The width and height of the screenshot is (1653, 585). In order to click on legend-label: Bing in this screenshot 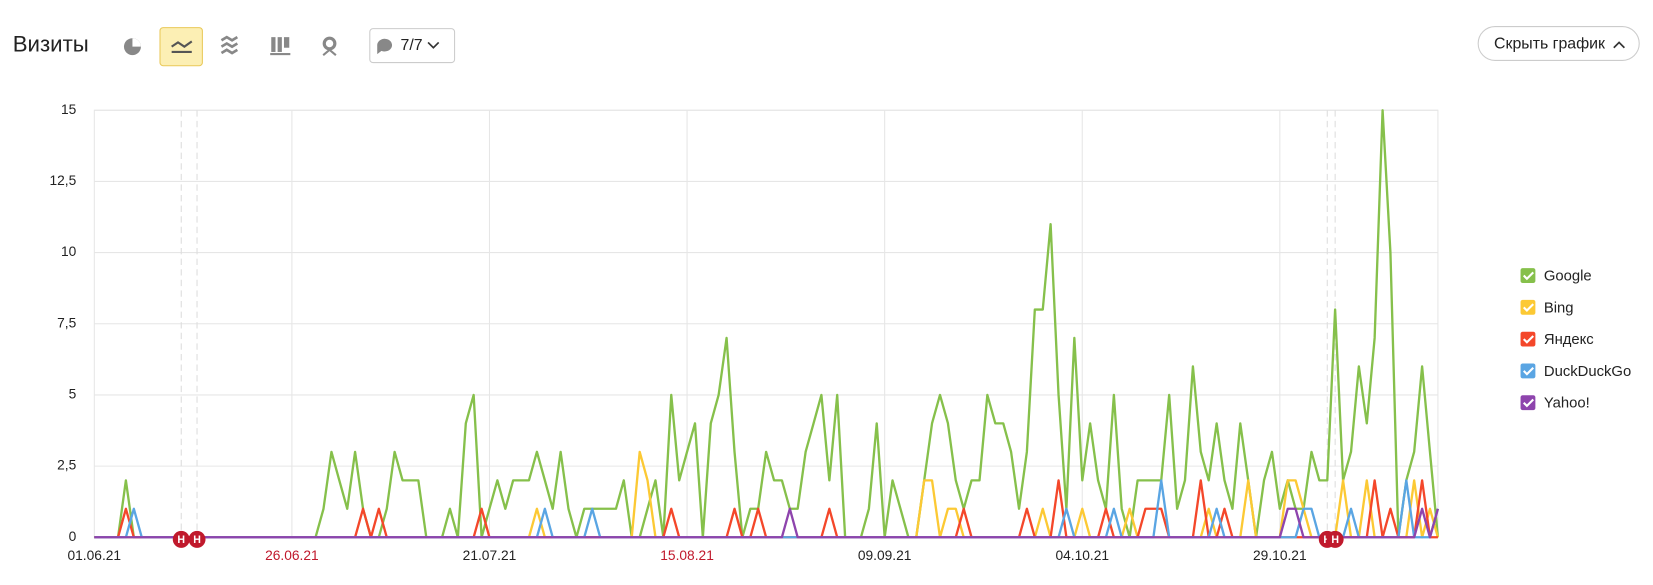, I will do `click(1559, 308)`.